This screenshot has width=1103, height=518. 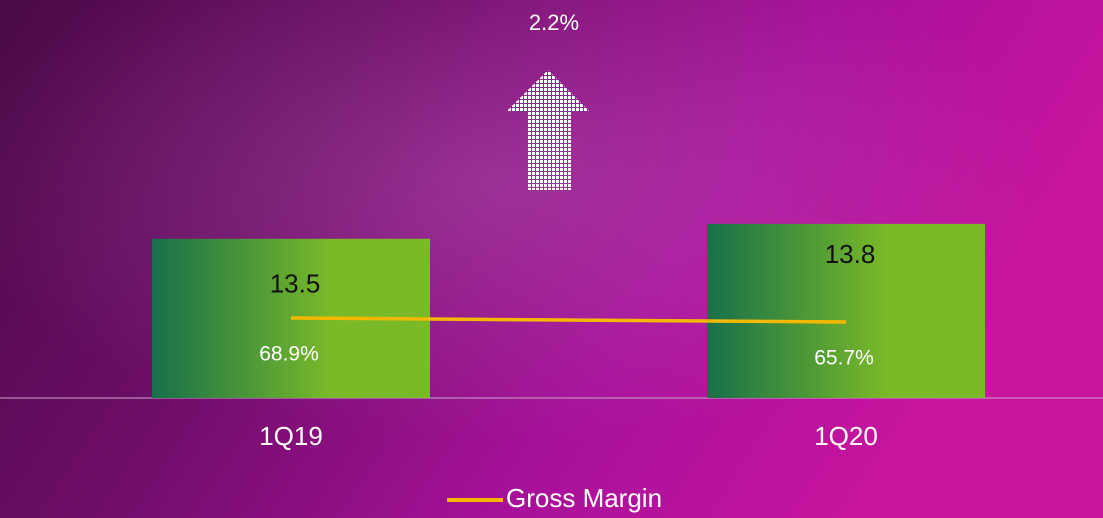 What do you see at coordinates (850, 254) in the screenshot?
I see `bar-value-label: 13.8` at bounding box center [850, 254].